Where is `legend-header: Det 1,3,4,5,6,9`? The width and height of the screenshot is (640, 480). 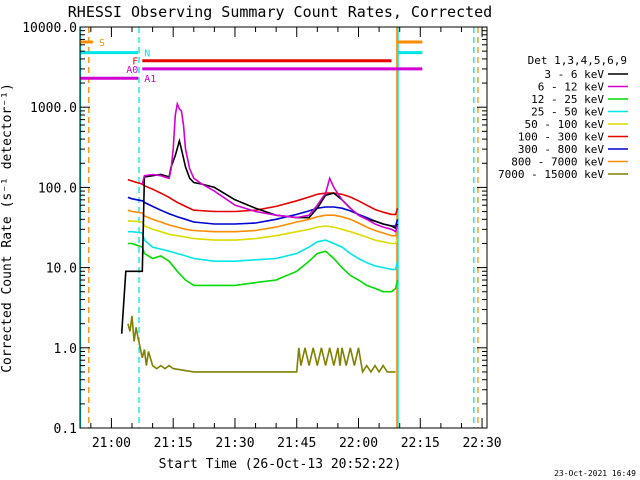 legend-header: Det 1,3,4,5,6,9 is located at coordinates (577, 60).